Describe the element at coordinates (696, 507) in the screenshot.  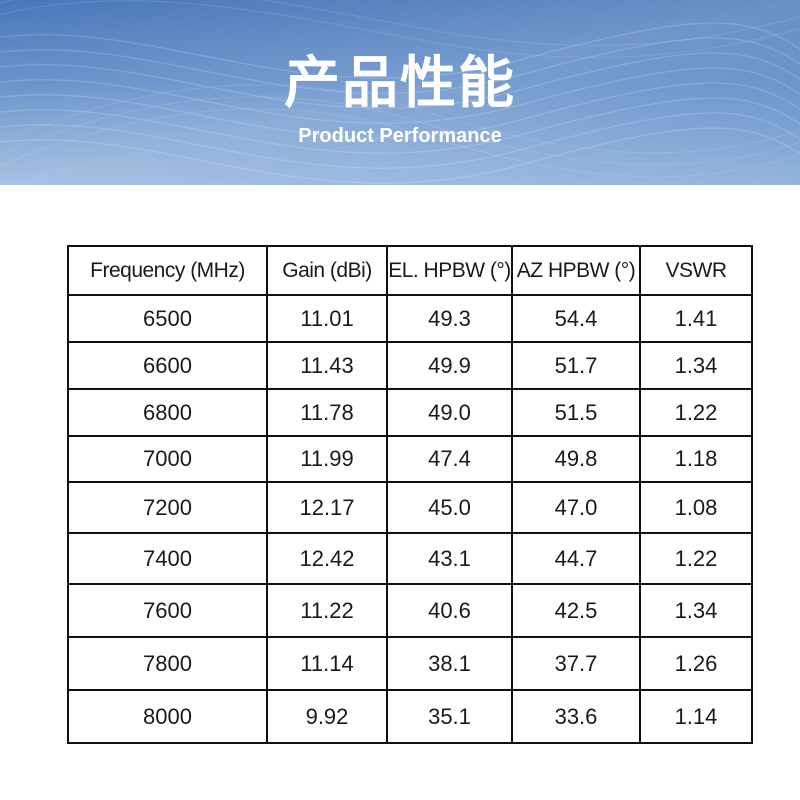
I see `cell-vswr: 1.08` at that location.